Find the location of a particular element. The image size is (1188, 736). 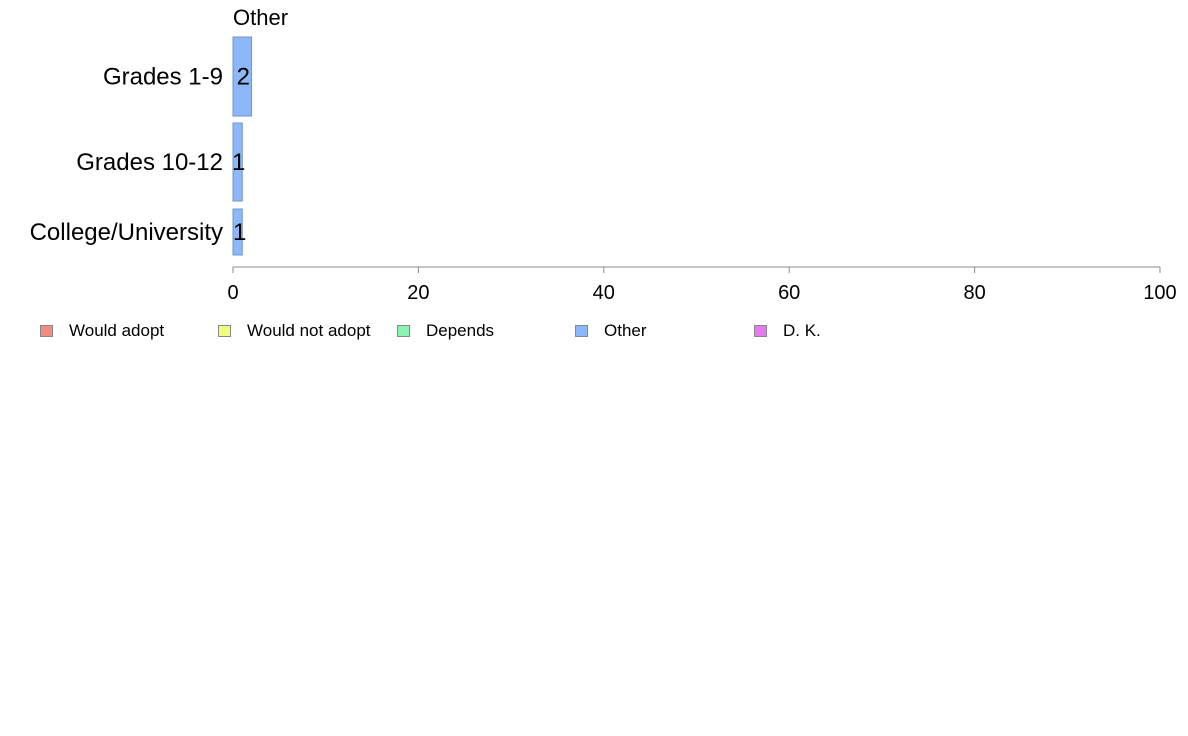

category-labels: Grades 1-9 Grades 10-12 College/University is located at coordinates (126, 155).